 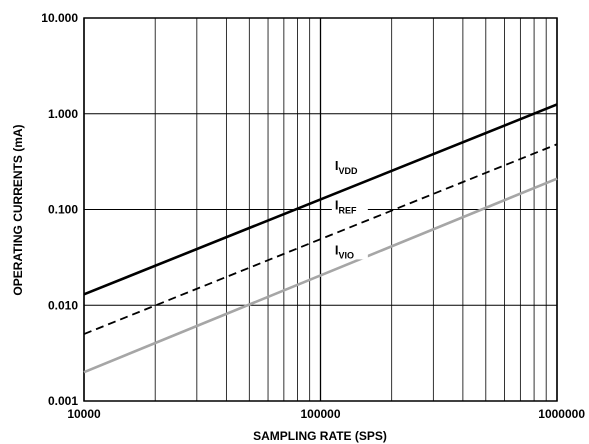 I want to click on series-labels: IVDD IREF IVIO, so click(x=349, y=208).